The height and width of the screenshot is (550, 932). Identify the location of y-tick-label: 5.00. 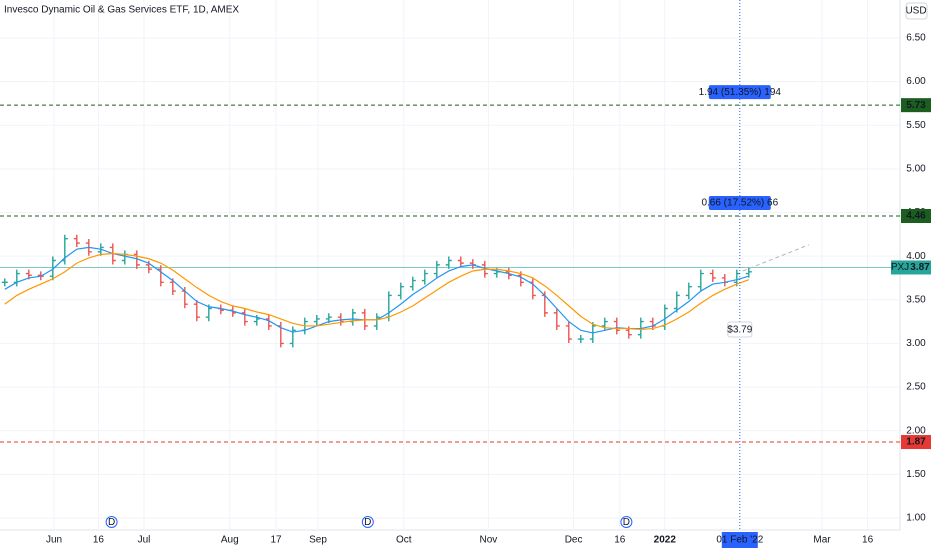
(916, 169).